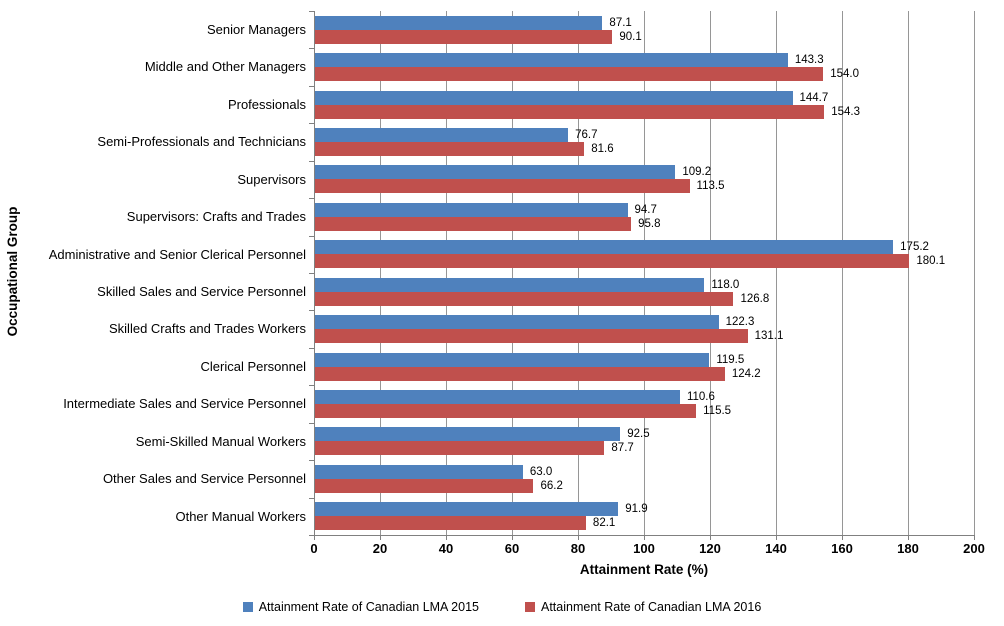 Image resolution: width=1004 pixels, height=626 pixels. Describe the element at coordinates (602, 148) in the screenshot. I see `bar-value-label: 81.6` at that location.